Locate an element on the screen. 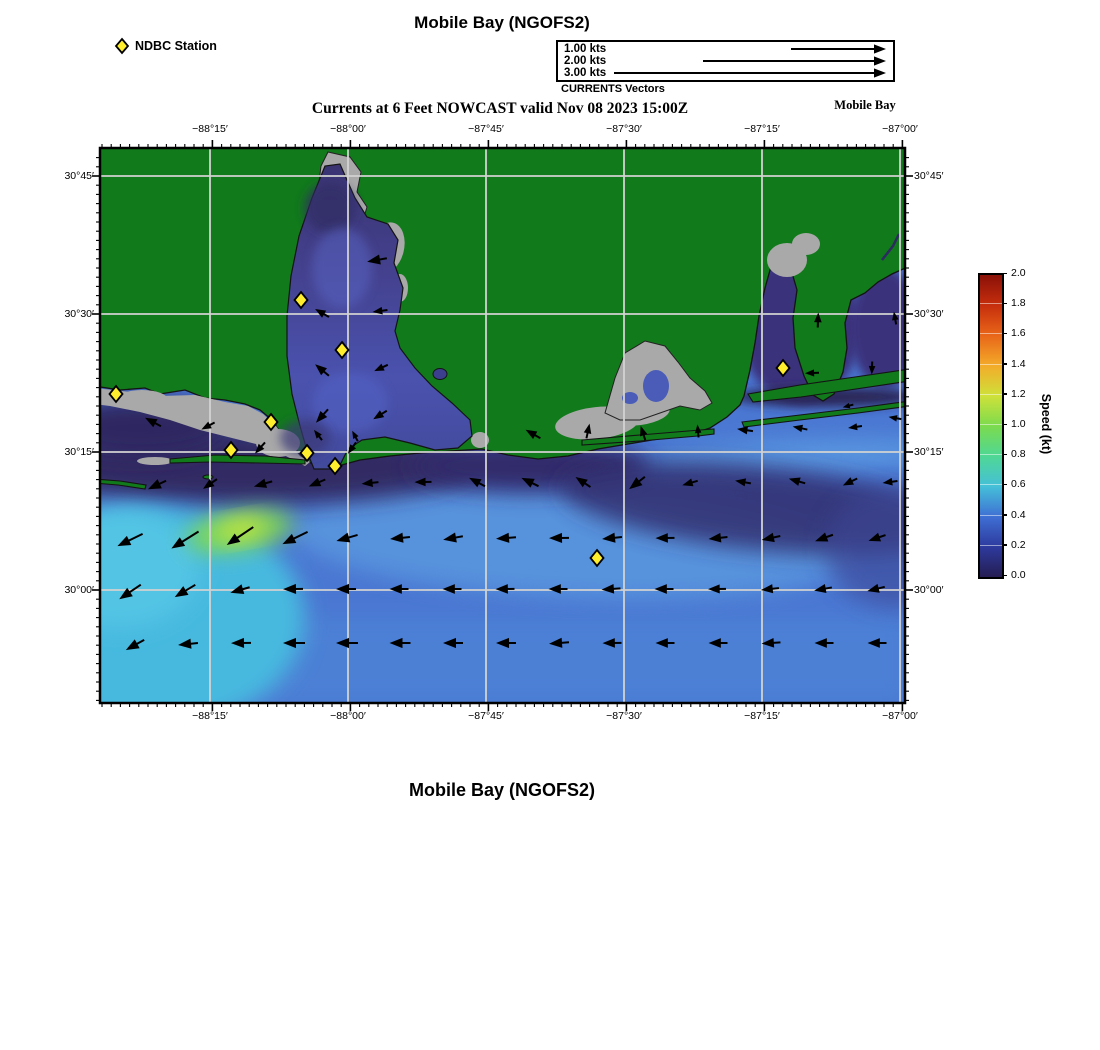 The image size is (1100, 1050). bay-speed-shading is located at coordinates (334, 319).